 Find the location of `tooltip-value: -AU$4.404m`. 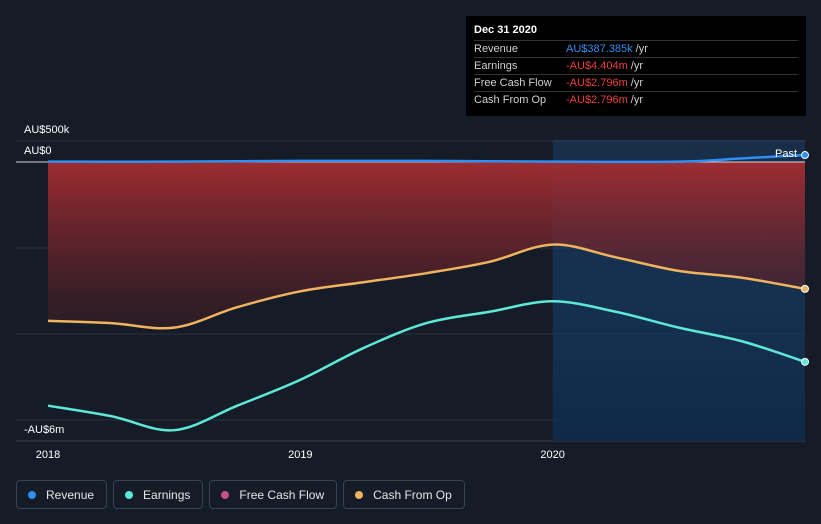

tooltip-value: -AU$4.404m is located at coordinates (597, 66).